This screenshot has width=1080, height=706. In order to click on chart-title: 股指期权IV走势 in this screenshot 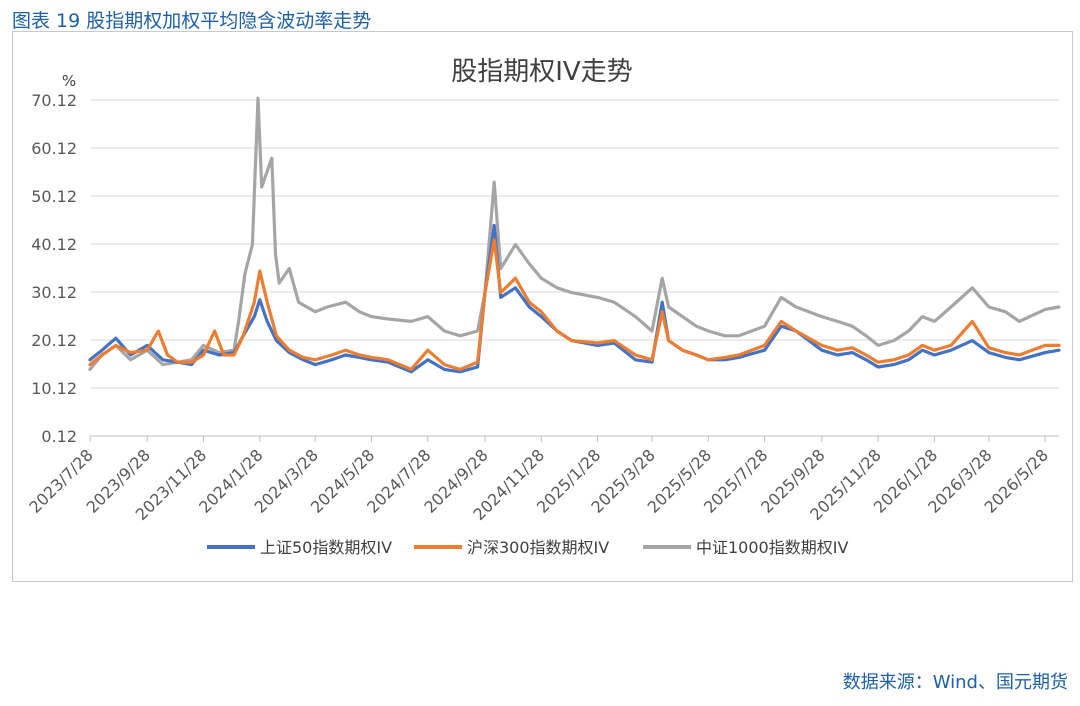, I will do `click(541, 72)`.